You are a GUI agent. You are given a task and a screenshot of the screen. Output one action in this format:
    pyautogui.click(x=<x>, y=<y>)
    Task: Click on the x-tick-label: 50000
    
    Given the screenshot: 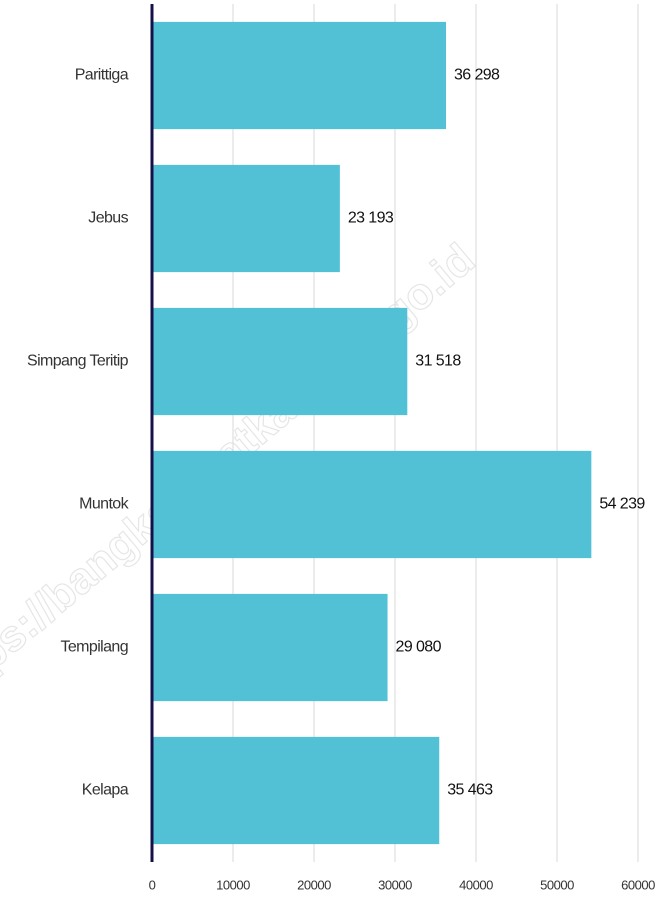 What is the action you would take?
    pyautogui.click(x=557, y=884)
    